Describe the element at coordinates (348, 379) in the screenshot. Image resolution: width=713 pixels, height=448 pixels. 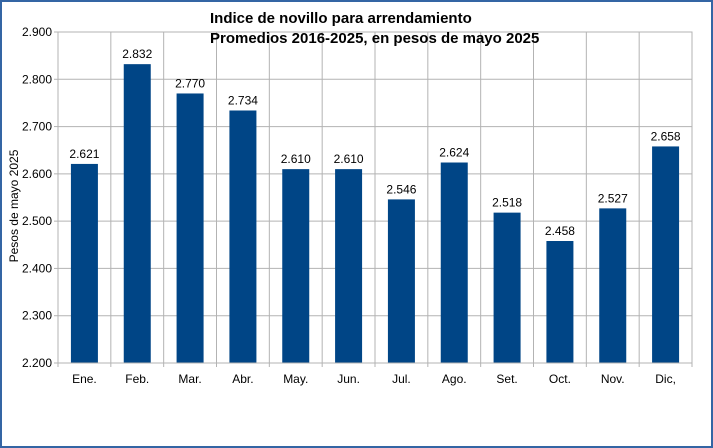
I see `x-tick-label: Jun.` at that location.